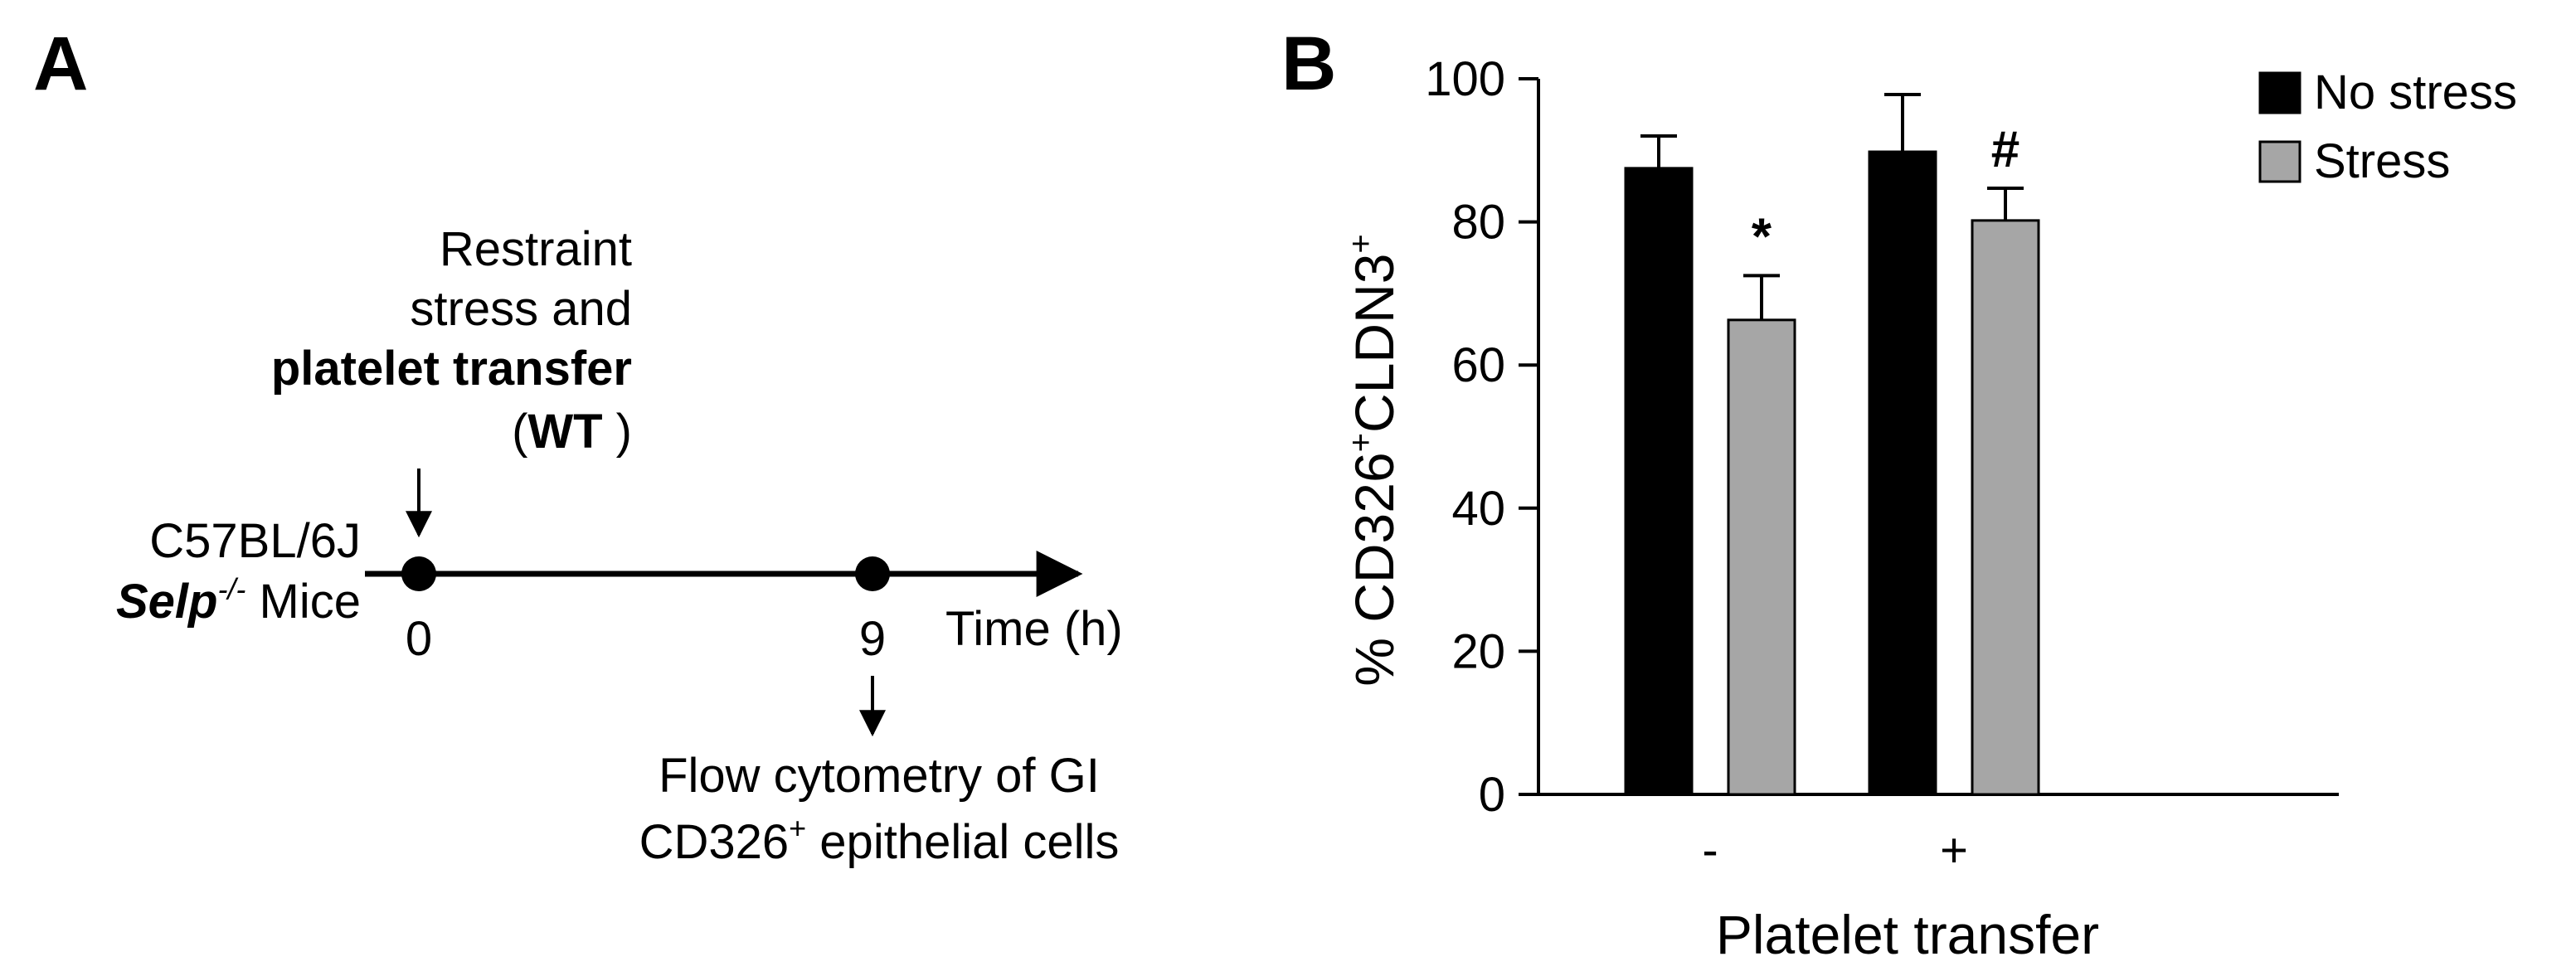 This screenshot has height=976, width=2576. I want to click on y-tick-label-100: 100, so click(1465, 79).